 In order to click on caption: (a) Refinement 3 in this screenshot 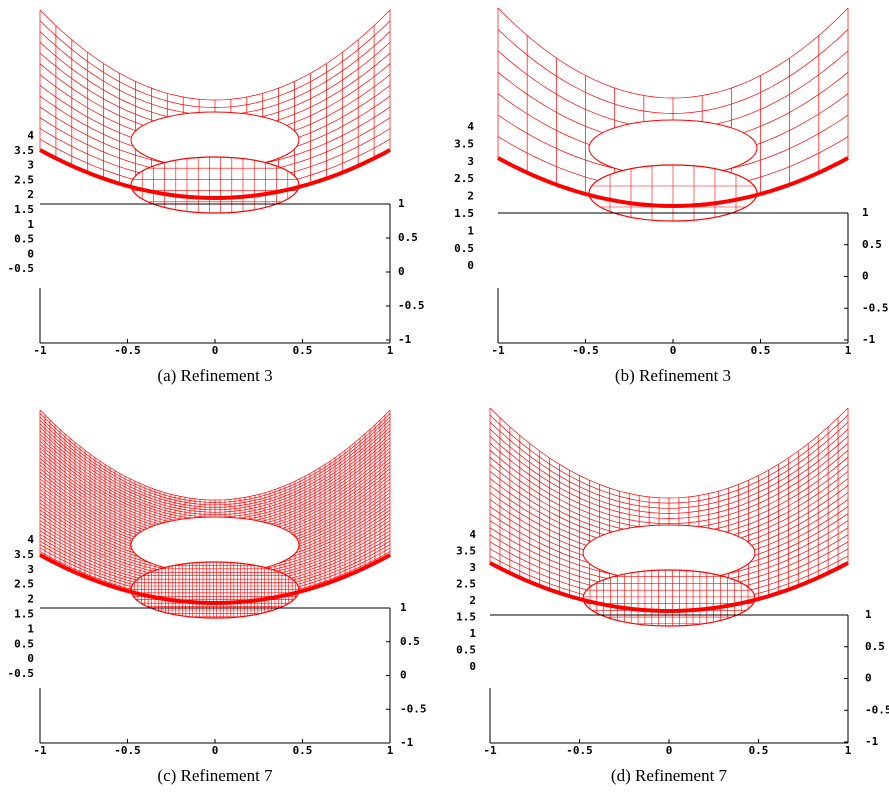, I will do `click(214, 375)`.